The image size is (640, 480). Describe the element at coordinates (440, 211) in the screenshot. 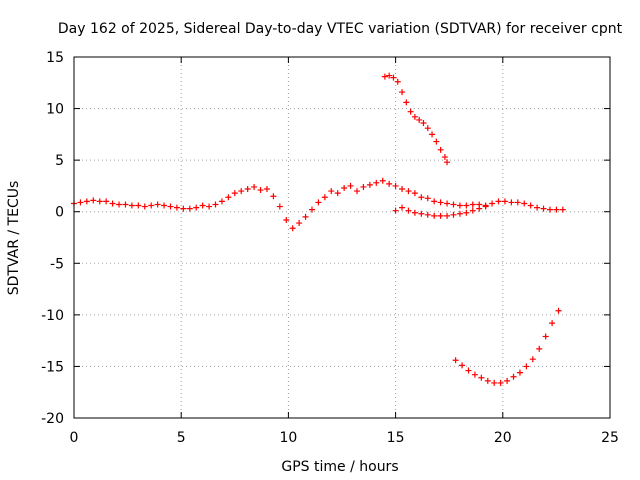

I see `series-lower-branch` at that location.